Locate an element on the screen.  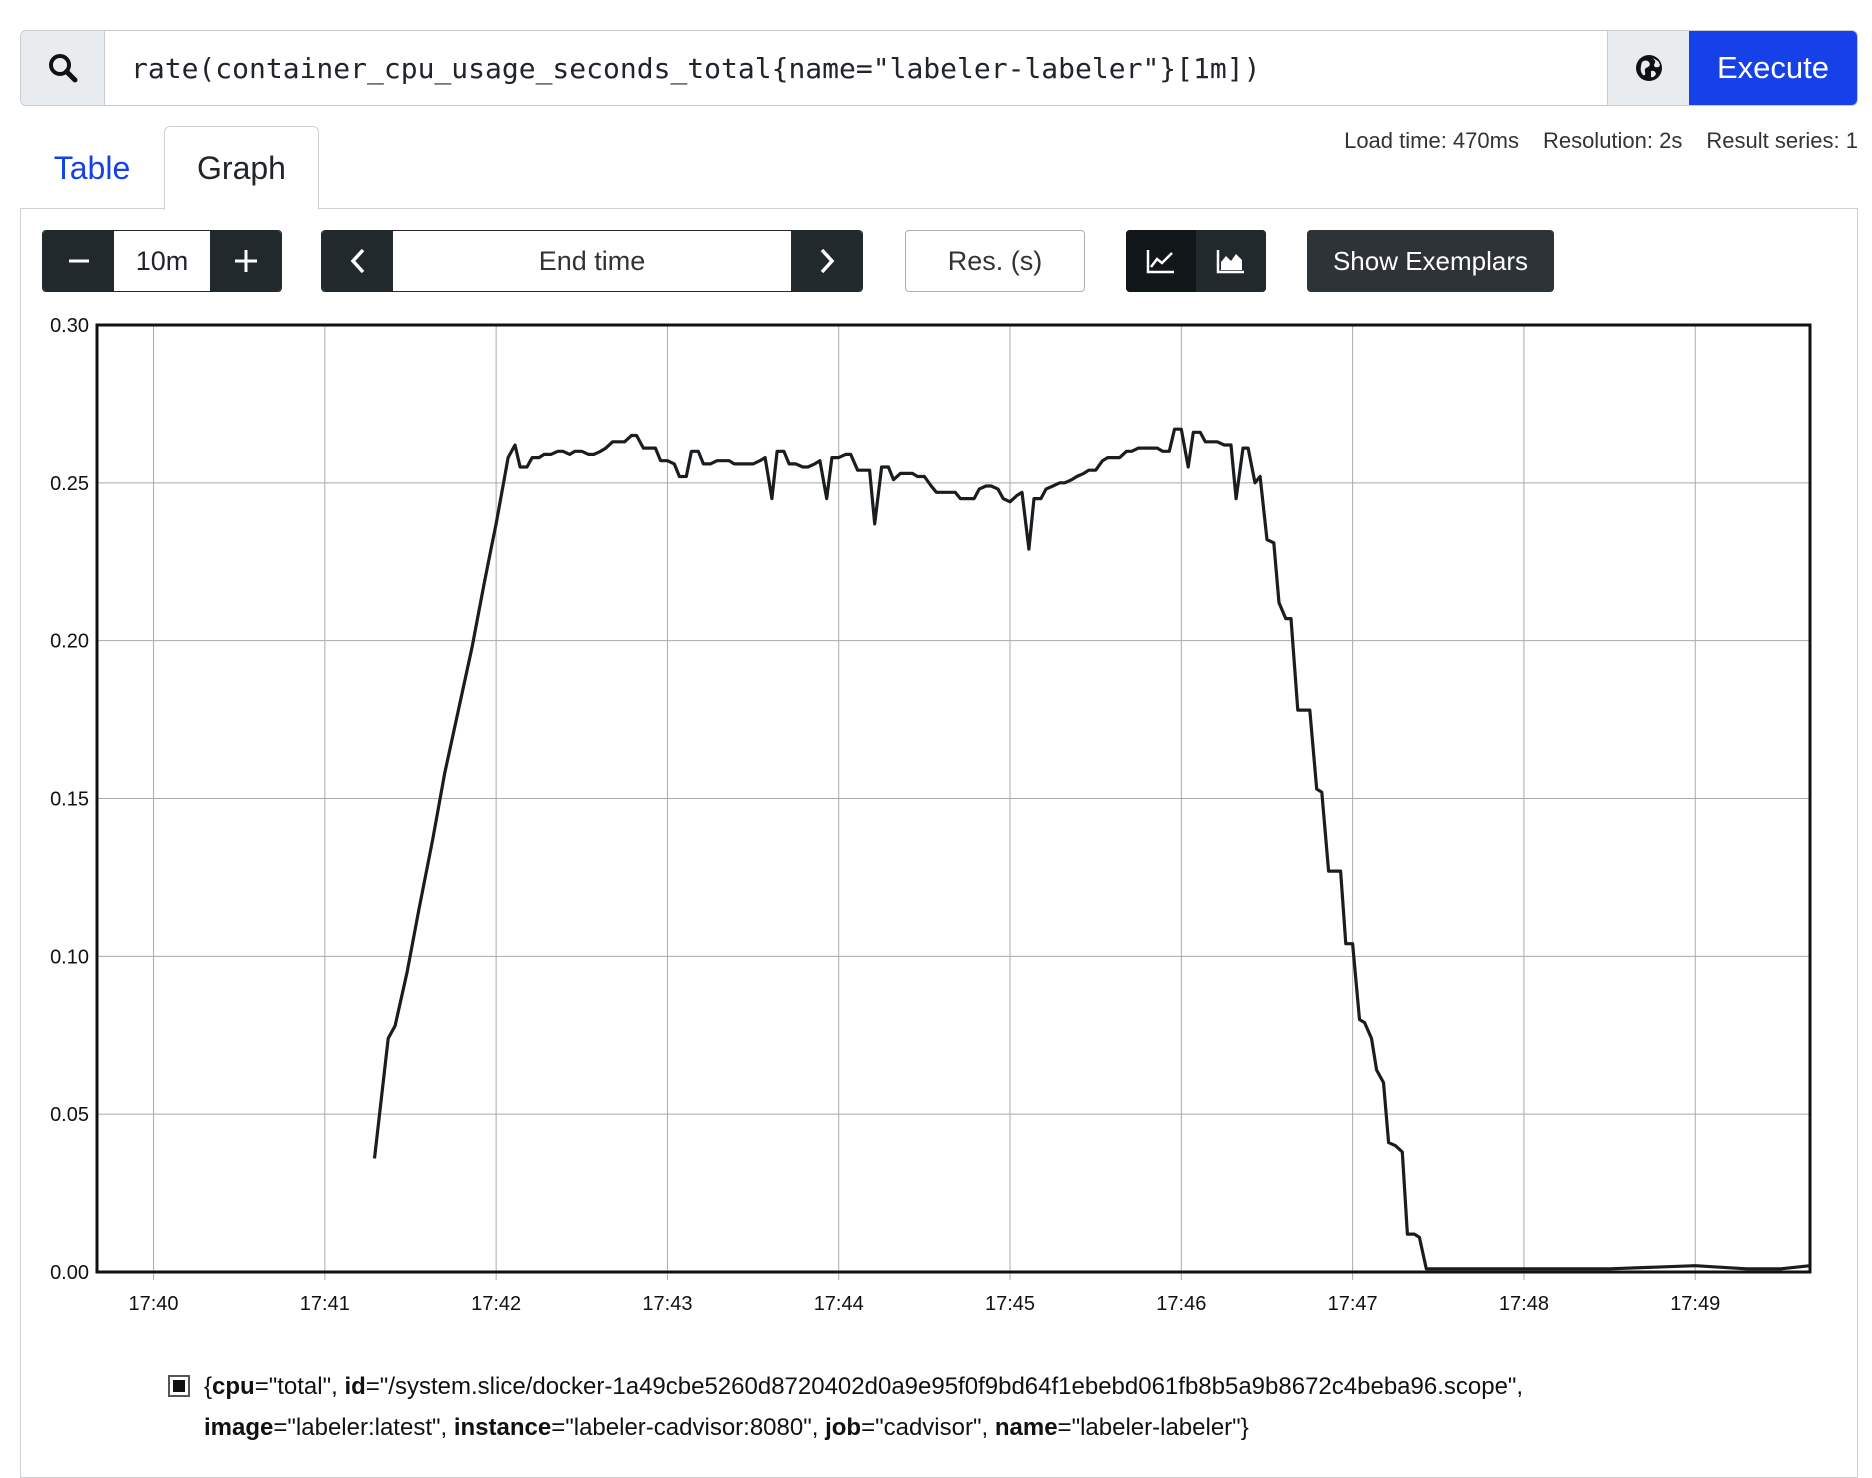
stacked-chart-button is located at coordinates (1231, 261).